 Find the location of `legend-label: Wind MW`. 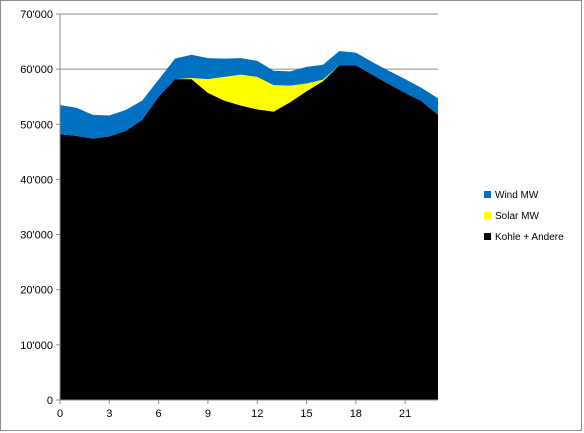

legend-label: Wind MW is located at coordinates (517, 195).